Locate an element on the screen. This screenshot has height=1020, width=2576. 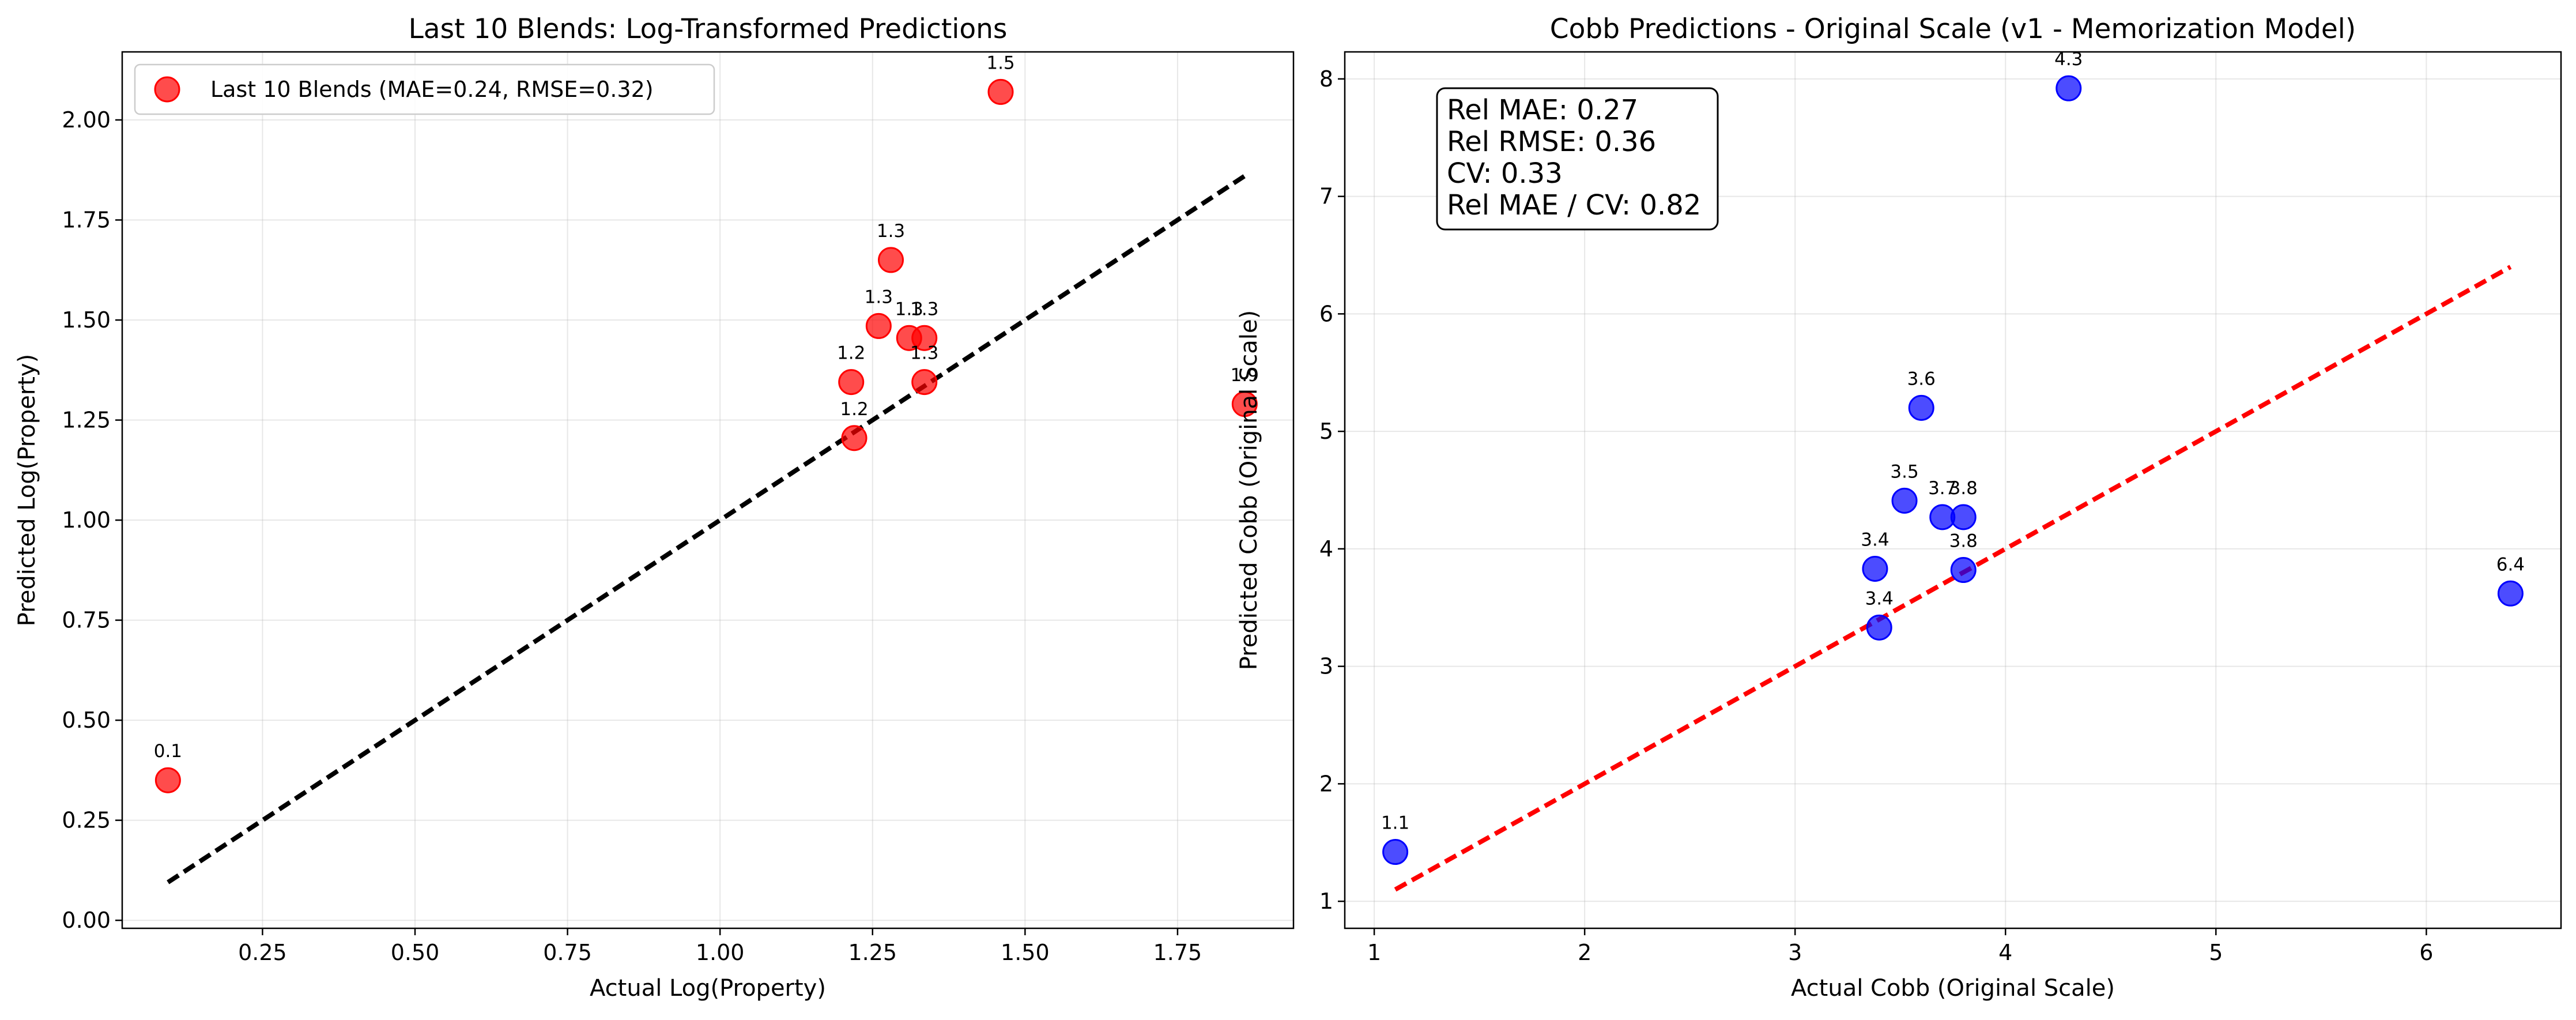
data-point-label: 6.4 is located at coordinates (2510, 564).